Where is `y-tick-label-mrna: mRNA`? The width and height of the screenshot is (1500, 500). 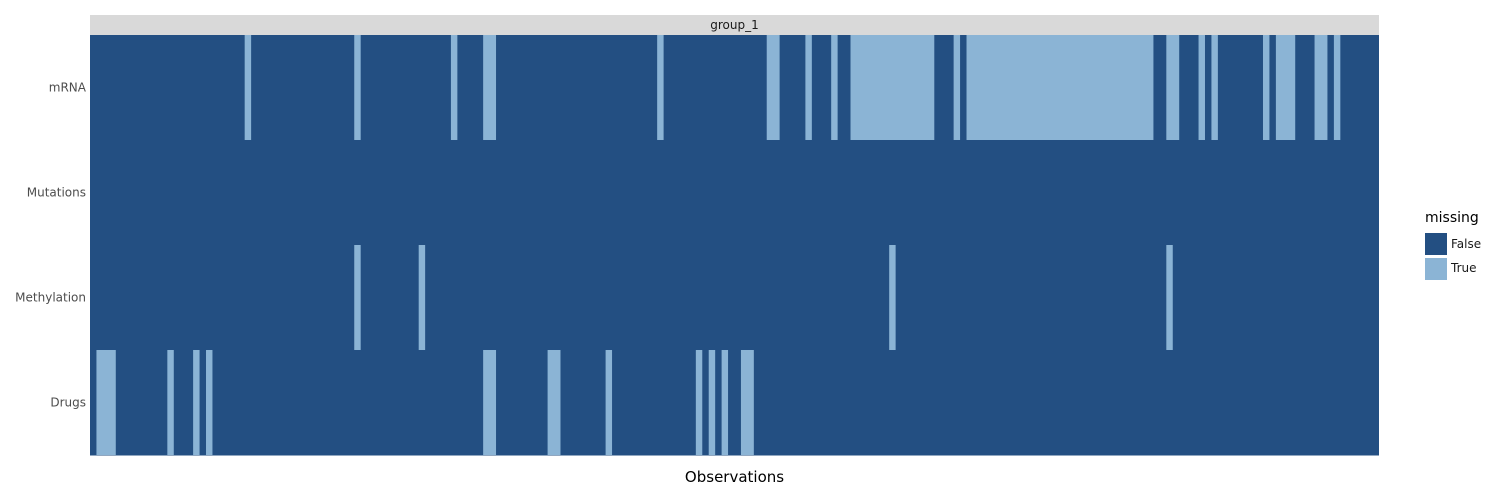
y-tick-label-mrna: mRNA is located at coordinates (68, 88).